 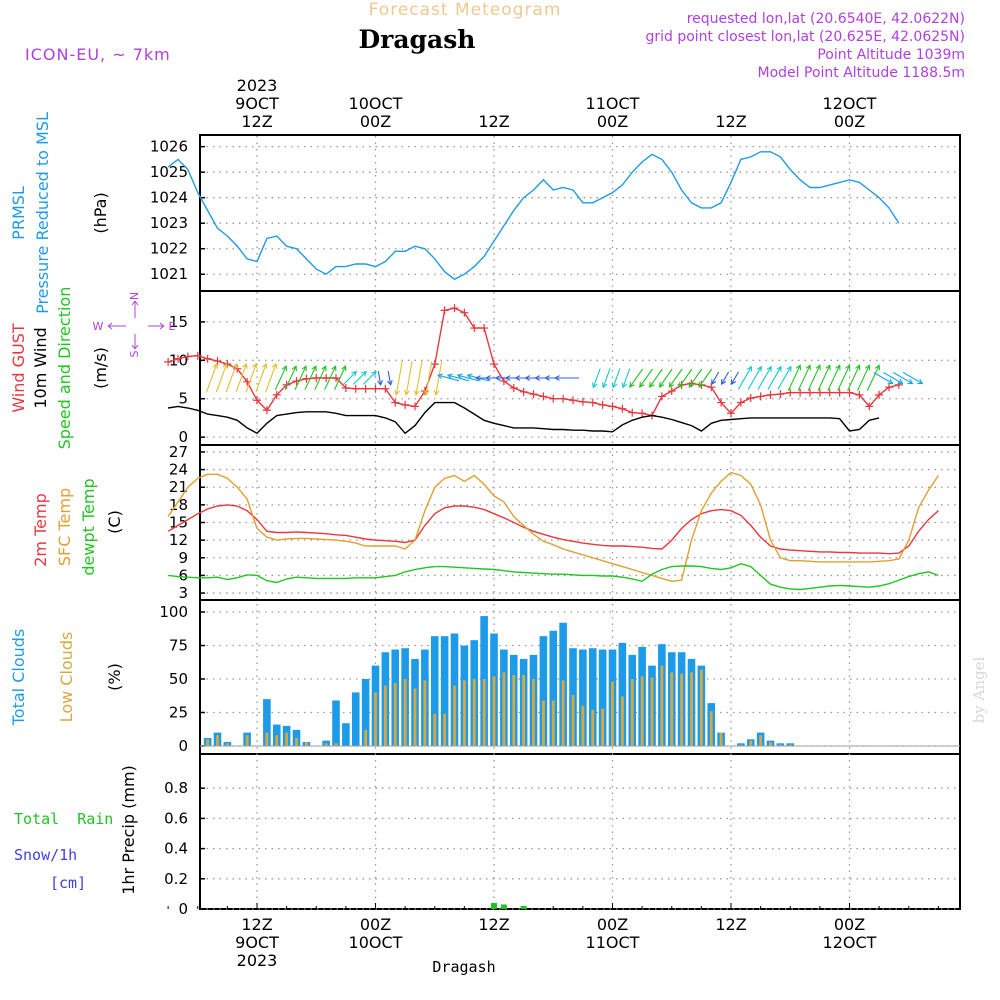 I want to click on y-tick-label: 27, so click(x=178, y=452).